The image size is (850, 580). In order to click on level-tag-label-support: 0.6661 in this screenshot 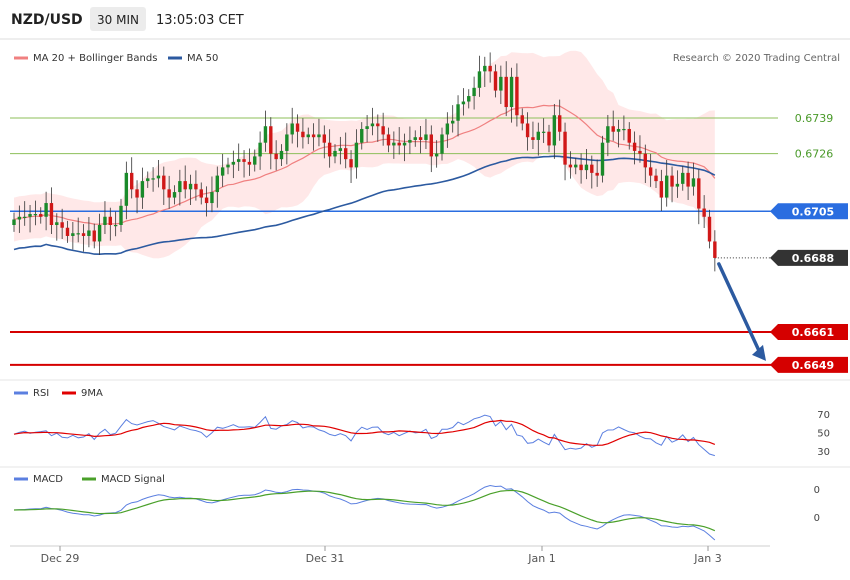, I will do `click(813, 332)`.